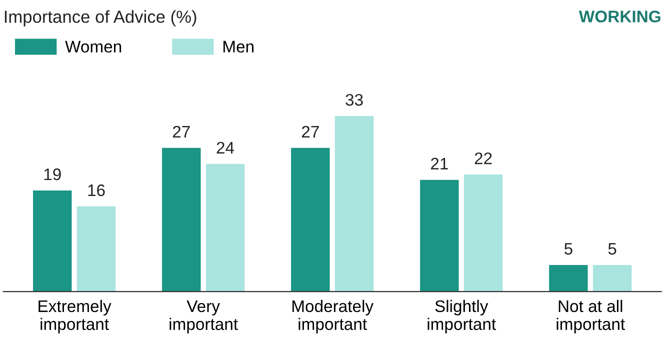 The image size is (668, 339). I want to click on data-label: 22, so click(483, 158).